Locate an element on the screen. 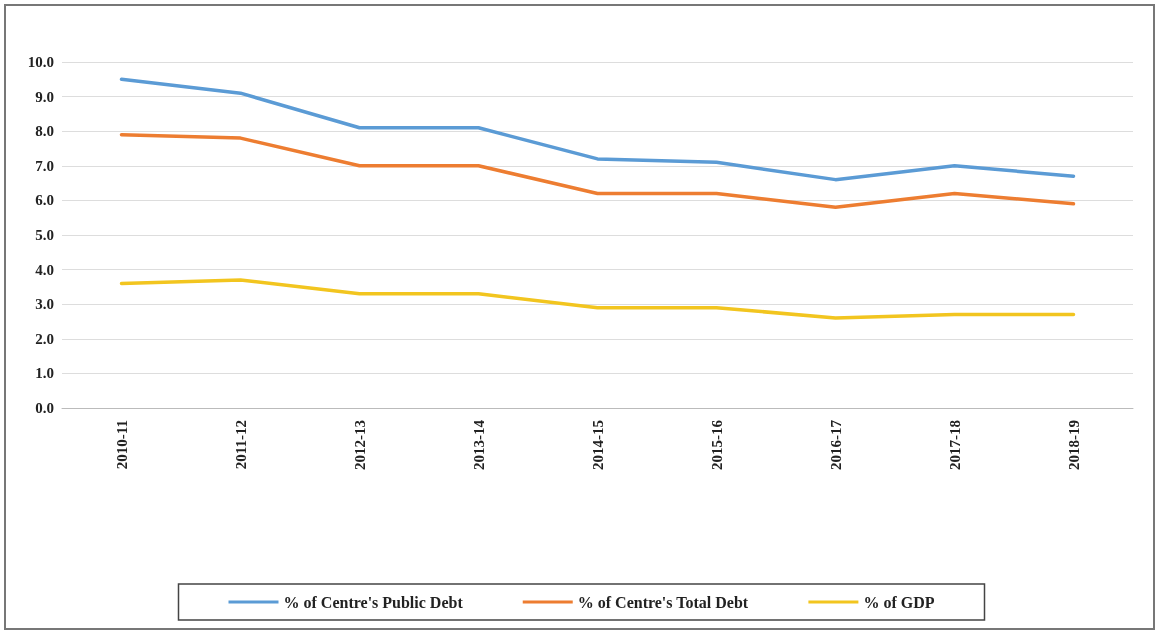 The image size is (1163, 638). x-tick-label: 2015-16 is located at coordinates (716, 444).